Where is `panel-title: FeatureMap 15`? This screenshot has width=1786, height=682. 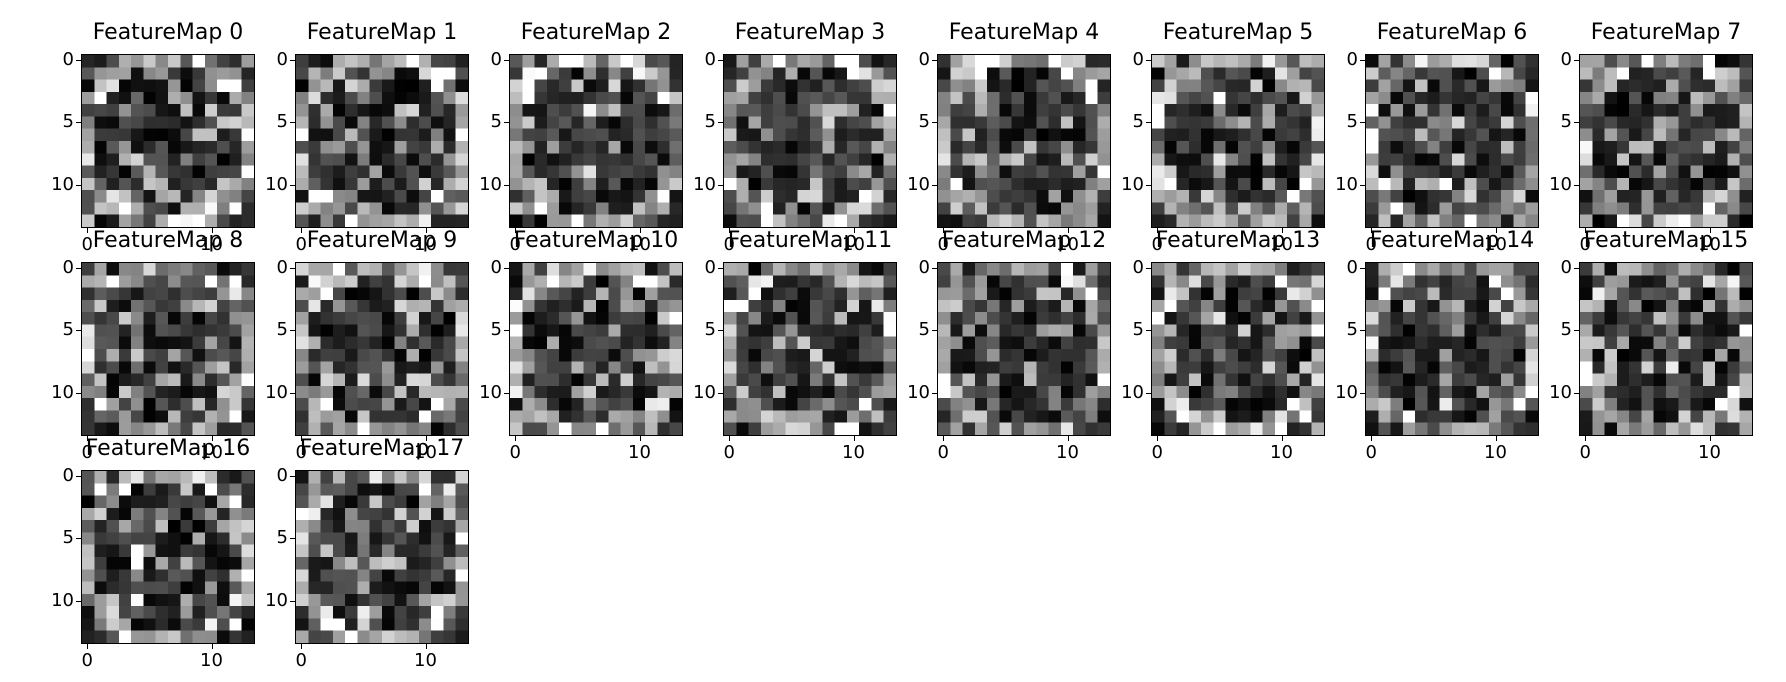 panel-title: FeatureMap 15 is located at coordinates (1666, 240).